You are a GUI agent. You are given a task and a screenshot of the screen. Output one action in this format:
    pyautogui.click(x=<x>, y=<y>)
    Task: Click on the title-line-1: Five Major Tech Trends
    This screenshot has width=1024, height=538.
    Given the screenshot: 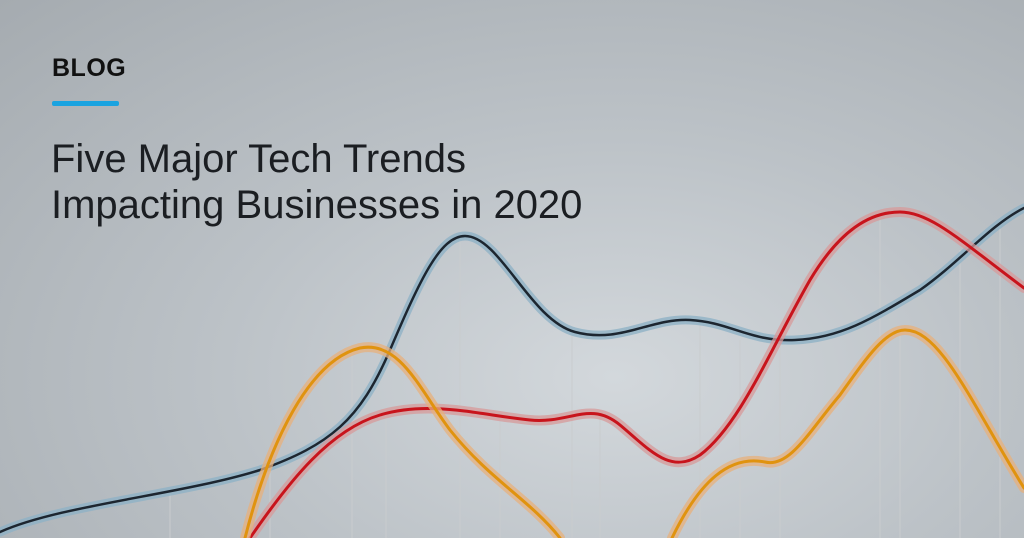 What is the action you would take?
    pyautogui.click(x=258, y=159)
    